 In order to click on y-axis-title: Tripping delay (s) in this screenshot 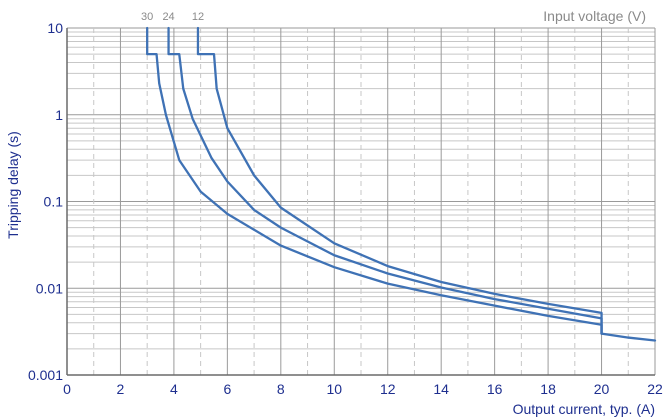, I will do `click(13, 185)`.